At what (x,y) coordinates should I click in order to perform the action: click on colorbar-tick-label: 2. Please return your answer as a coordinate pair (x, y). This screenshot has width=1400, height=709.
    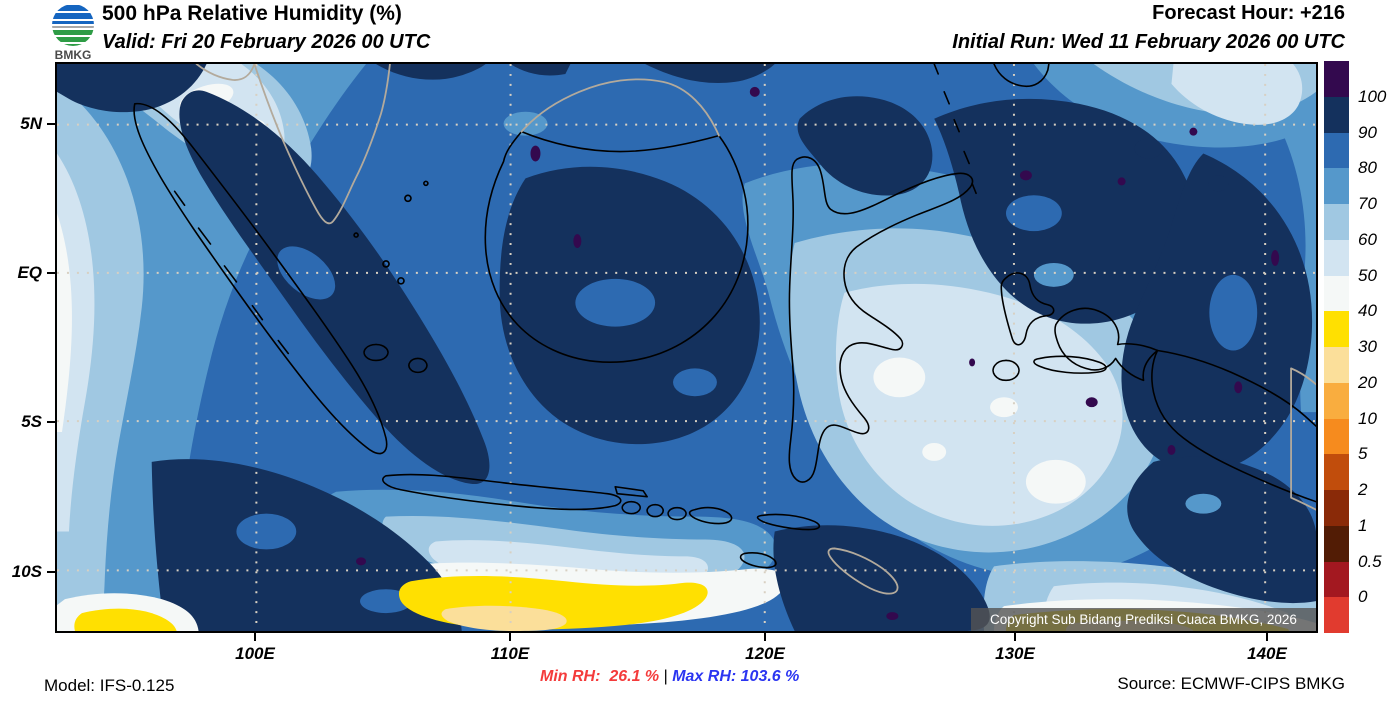
    Looking at the image, I should click on (1363, 489).